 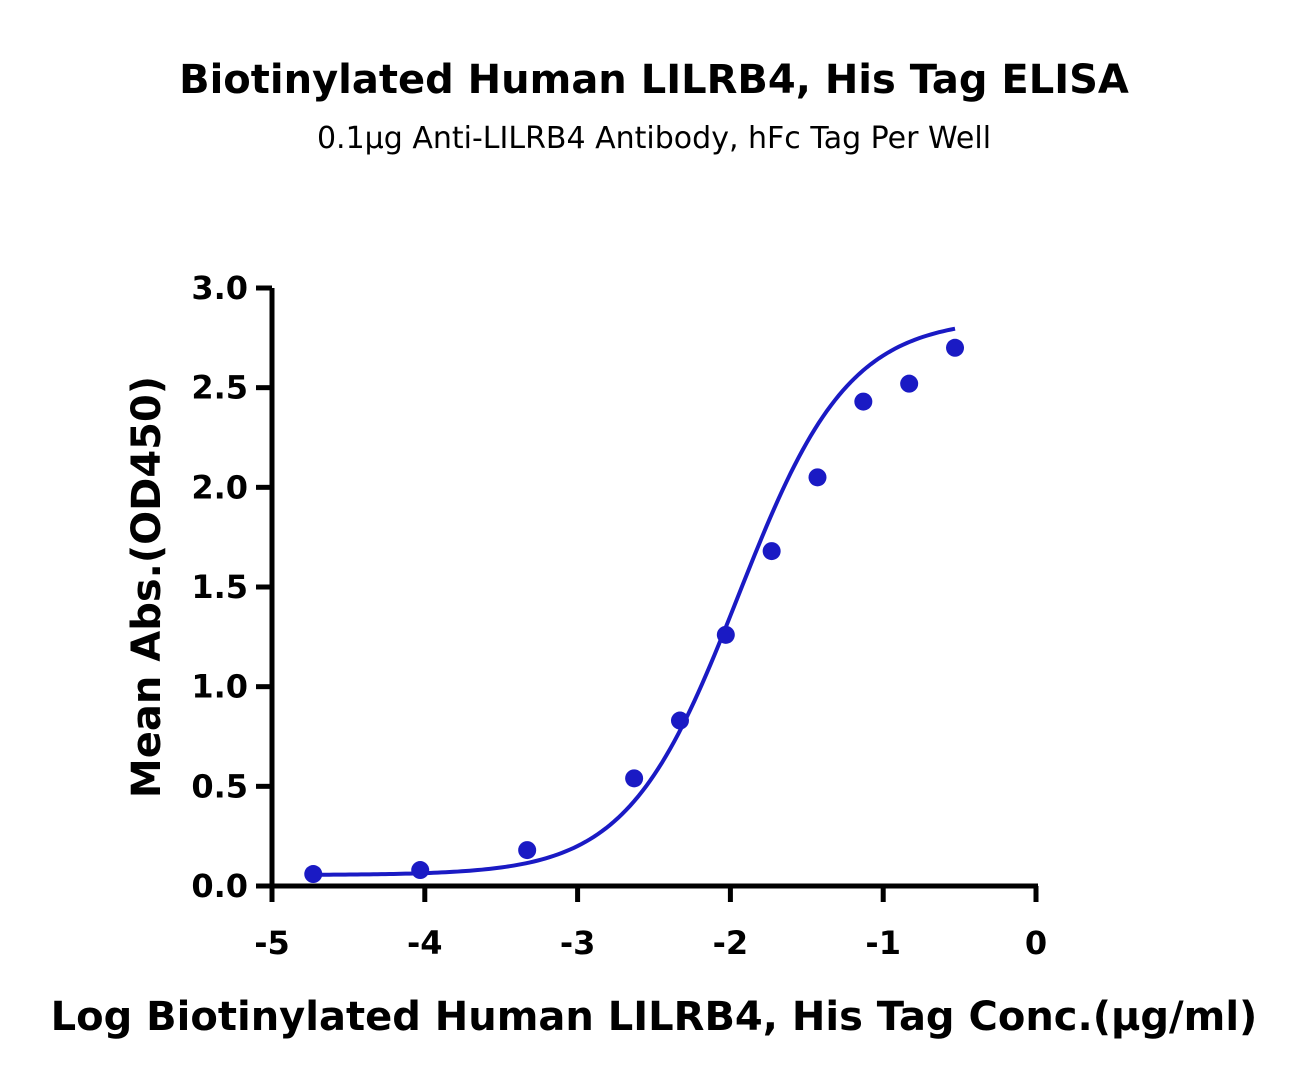 I want to click on x-tick-label: -1, so click(x=883, y=943).